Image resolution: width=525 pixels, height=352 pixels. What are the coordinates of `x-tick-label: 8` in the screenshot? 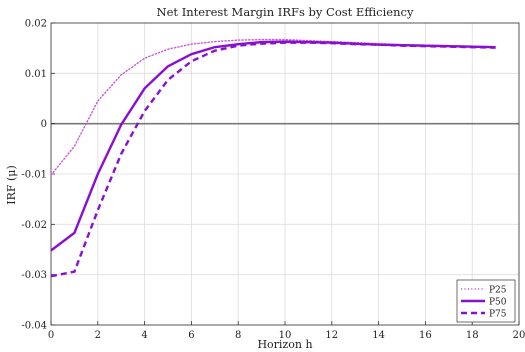 It's located at (238, 335).